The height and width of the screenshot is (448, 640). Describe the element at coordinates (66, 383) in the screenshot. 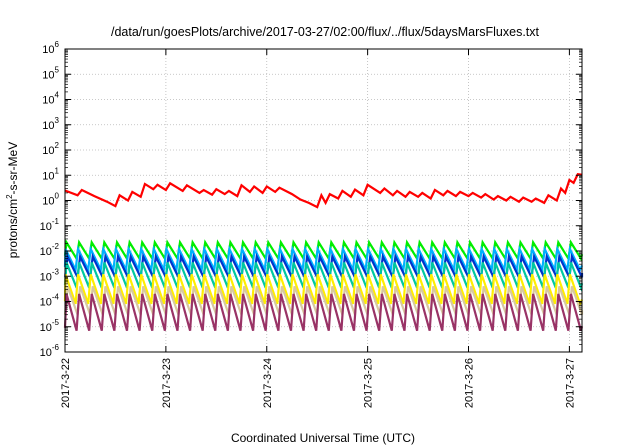

I see `x-tick-label: 2017-3-22` at that location.